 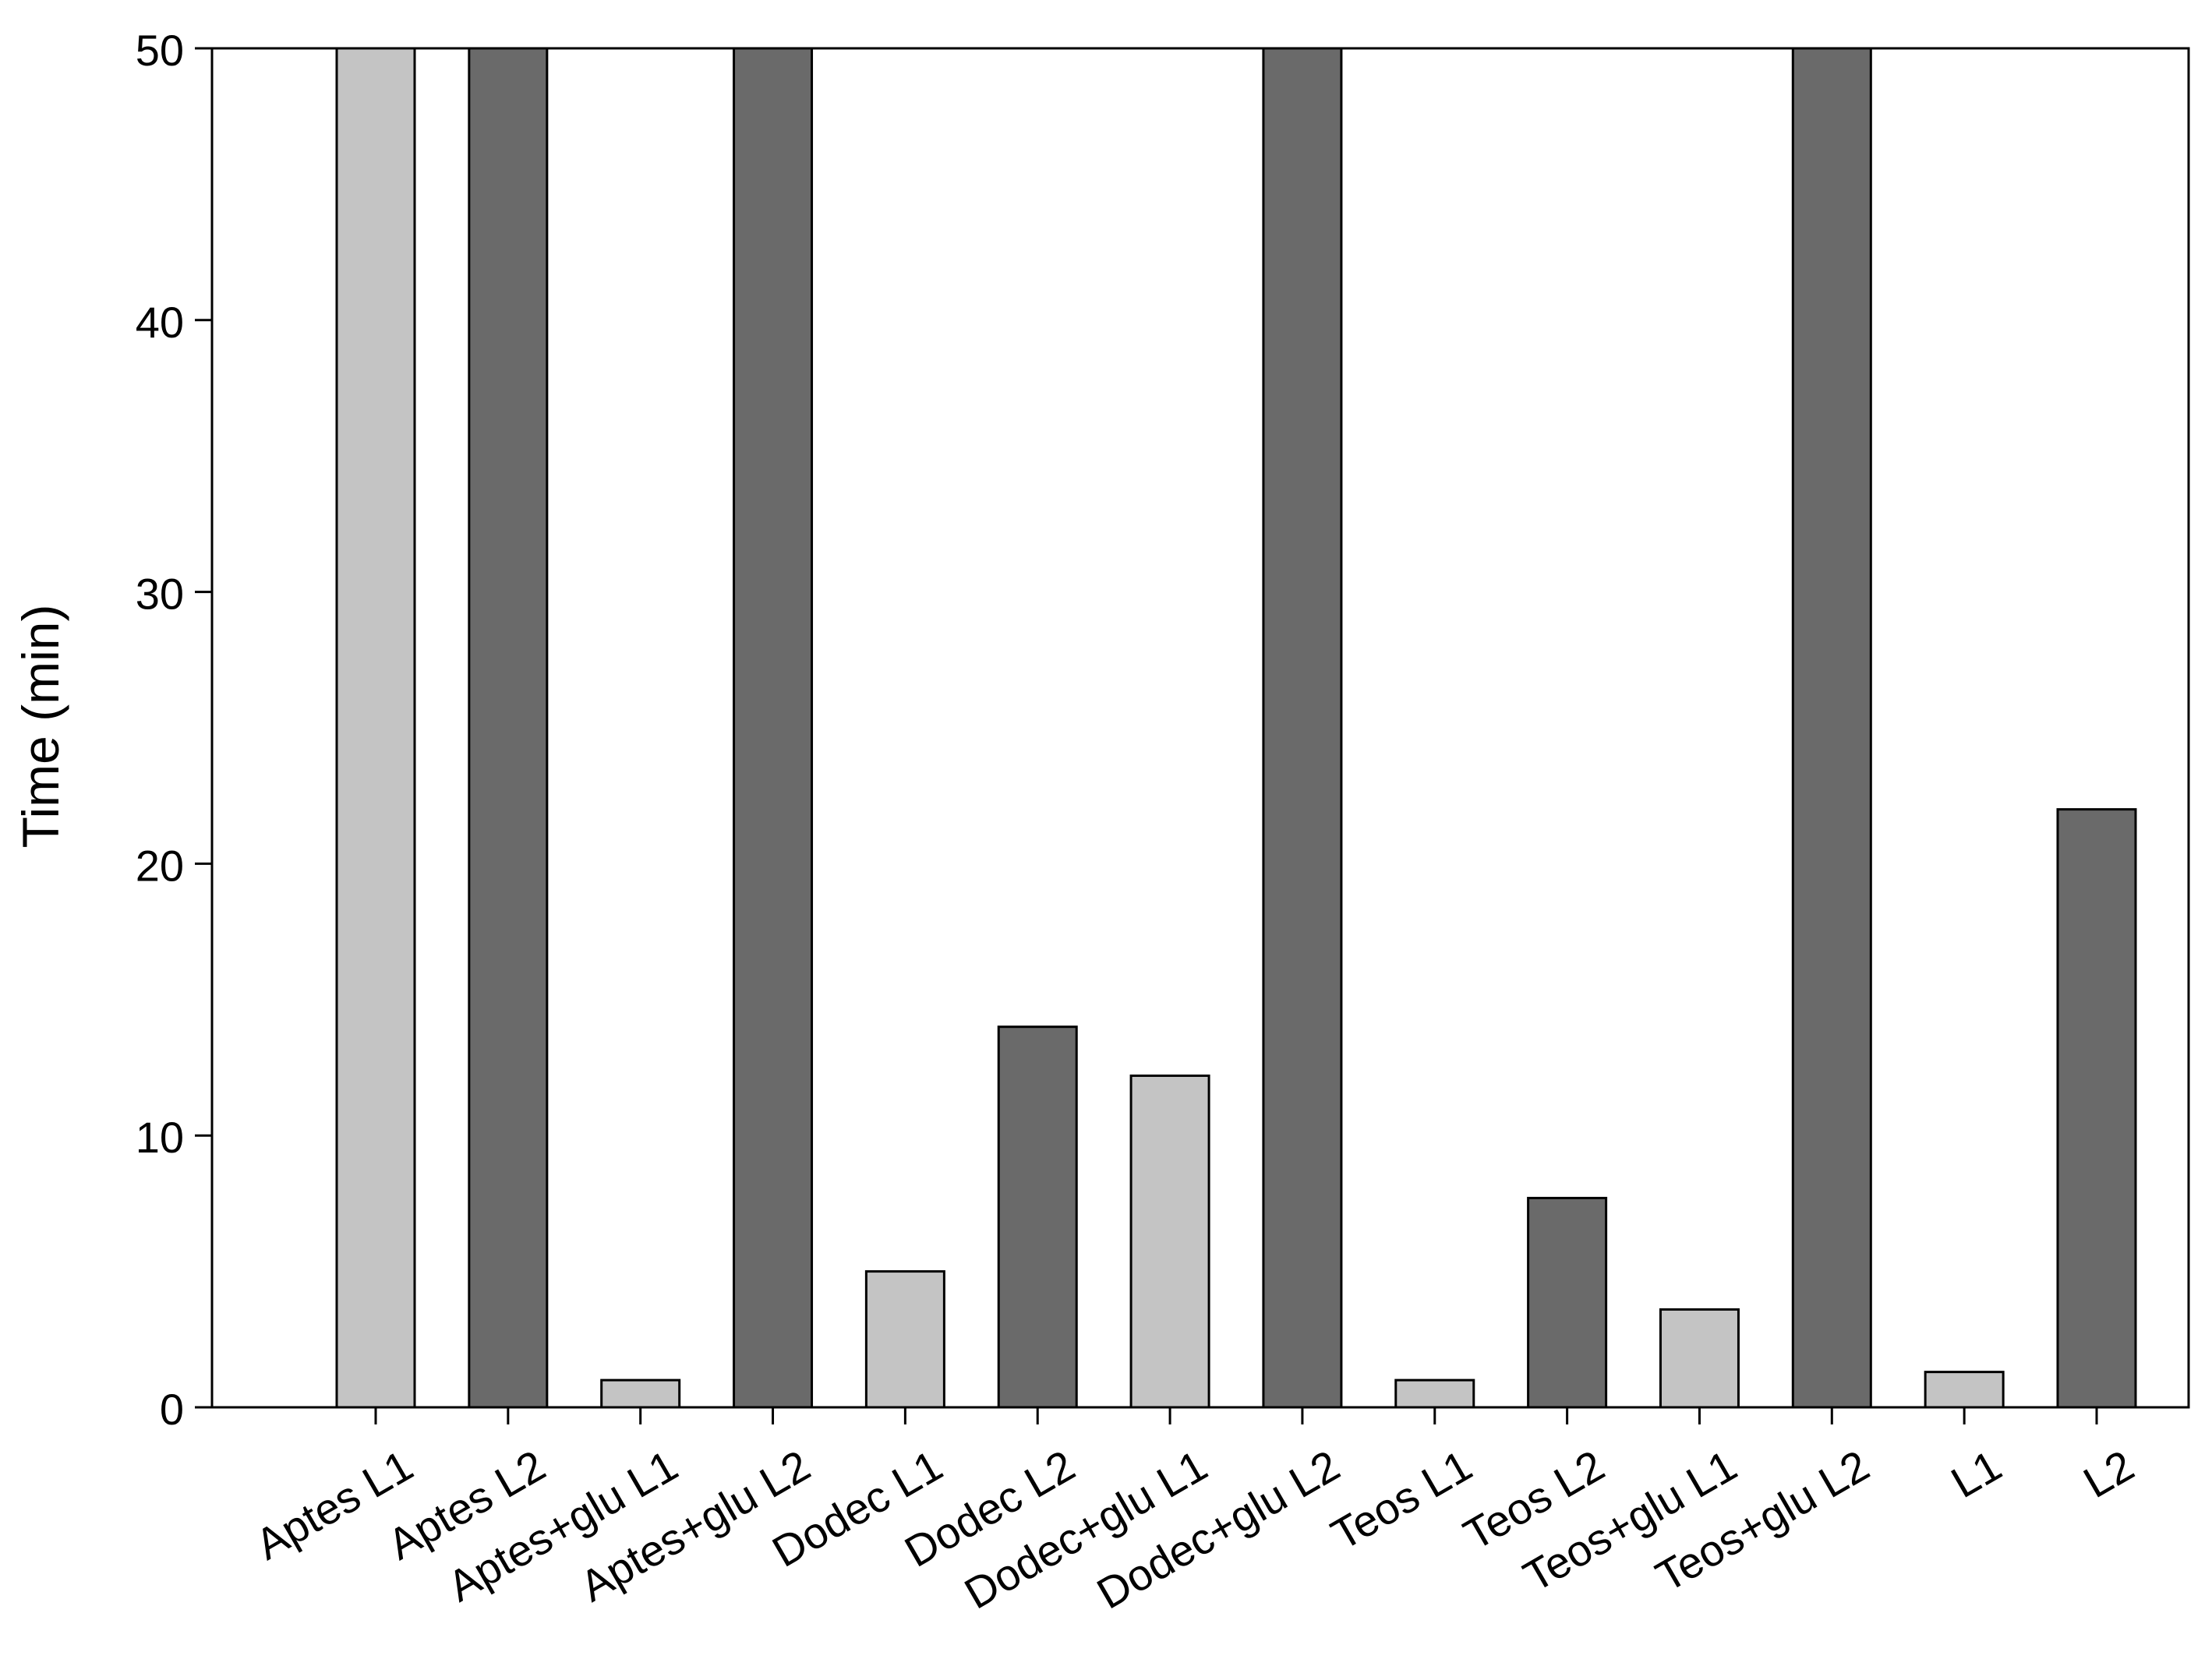 What do you see at coordinates (508, 728) in the screenshot?
I see `bar-aptes-l2` at bounding box center [508, 728].